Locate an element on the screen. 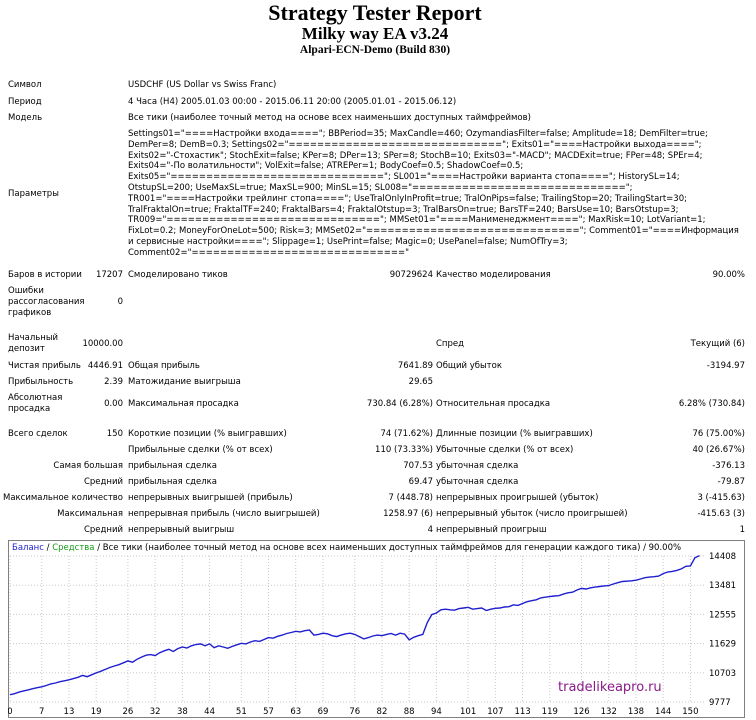 The height and width of the screenshot is (720, 756). deposit-label: Начальный депозит is located at coordinates (33, 343).